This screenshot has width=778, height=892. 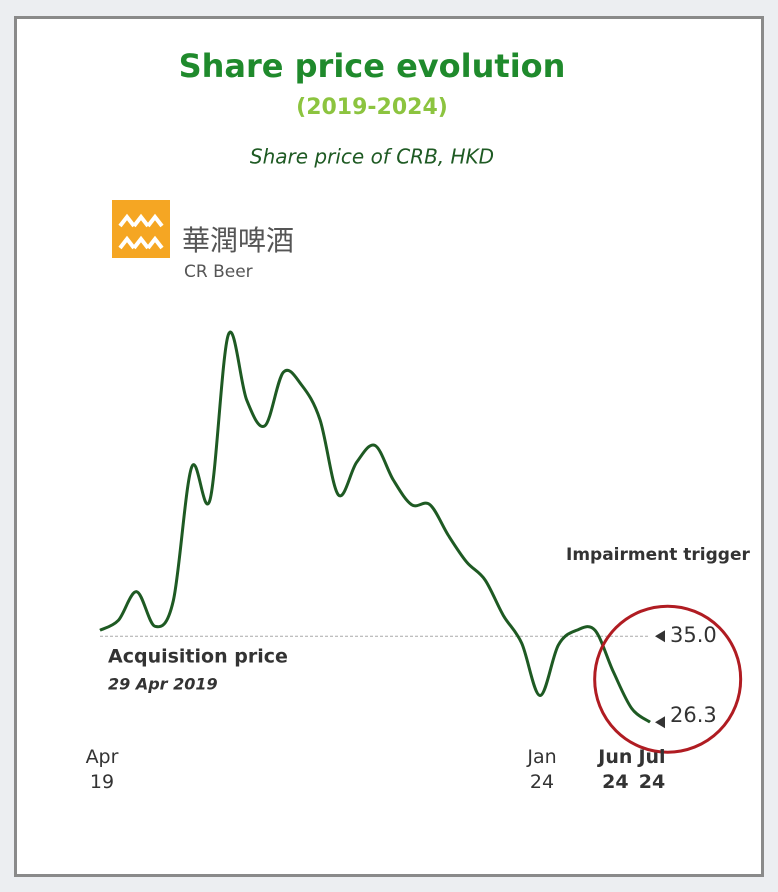 What do you see at coordinates (693, 715) in the screenshot?
I see `end-label: 26.3` at bounding box center [693, 715].